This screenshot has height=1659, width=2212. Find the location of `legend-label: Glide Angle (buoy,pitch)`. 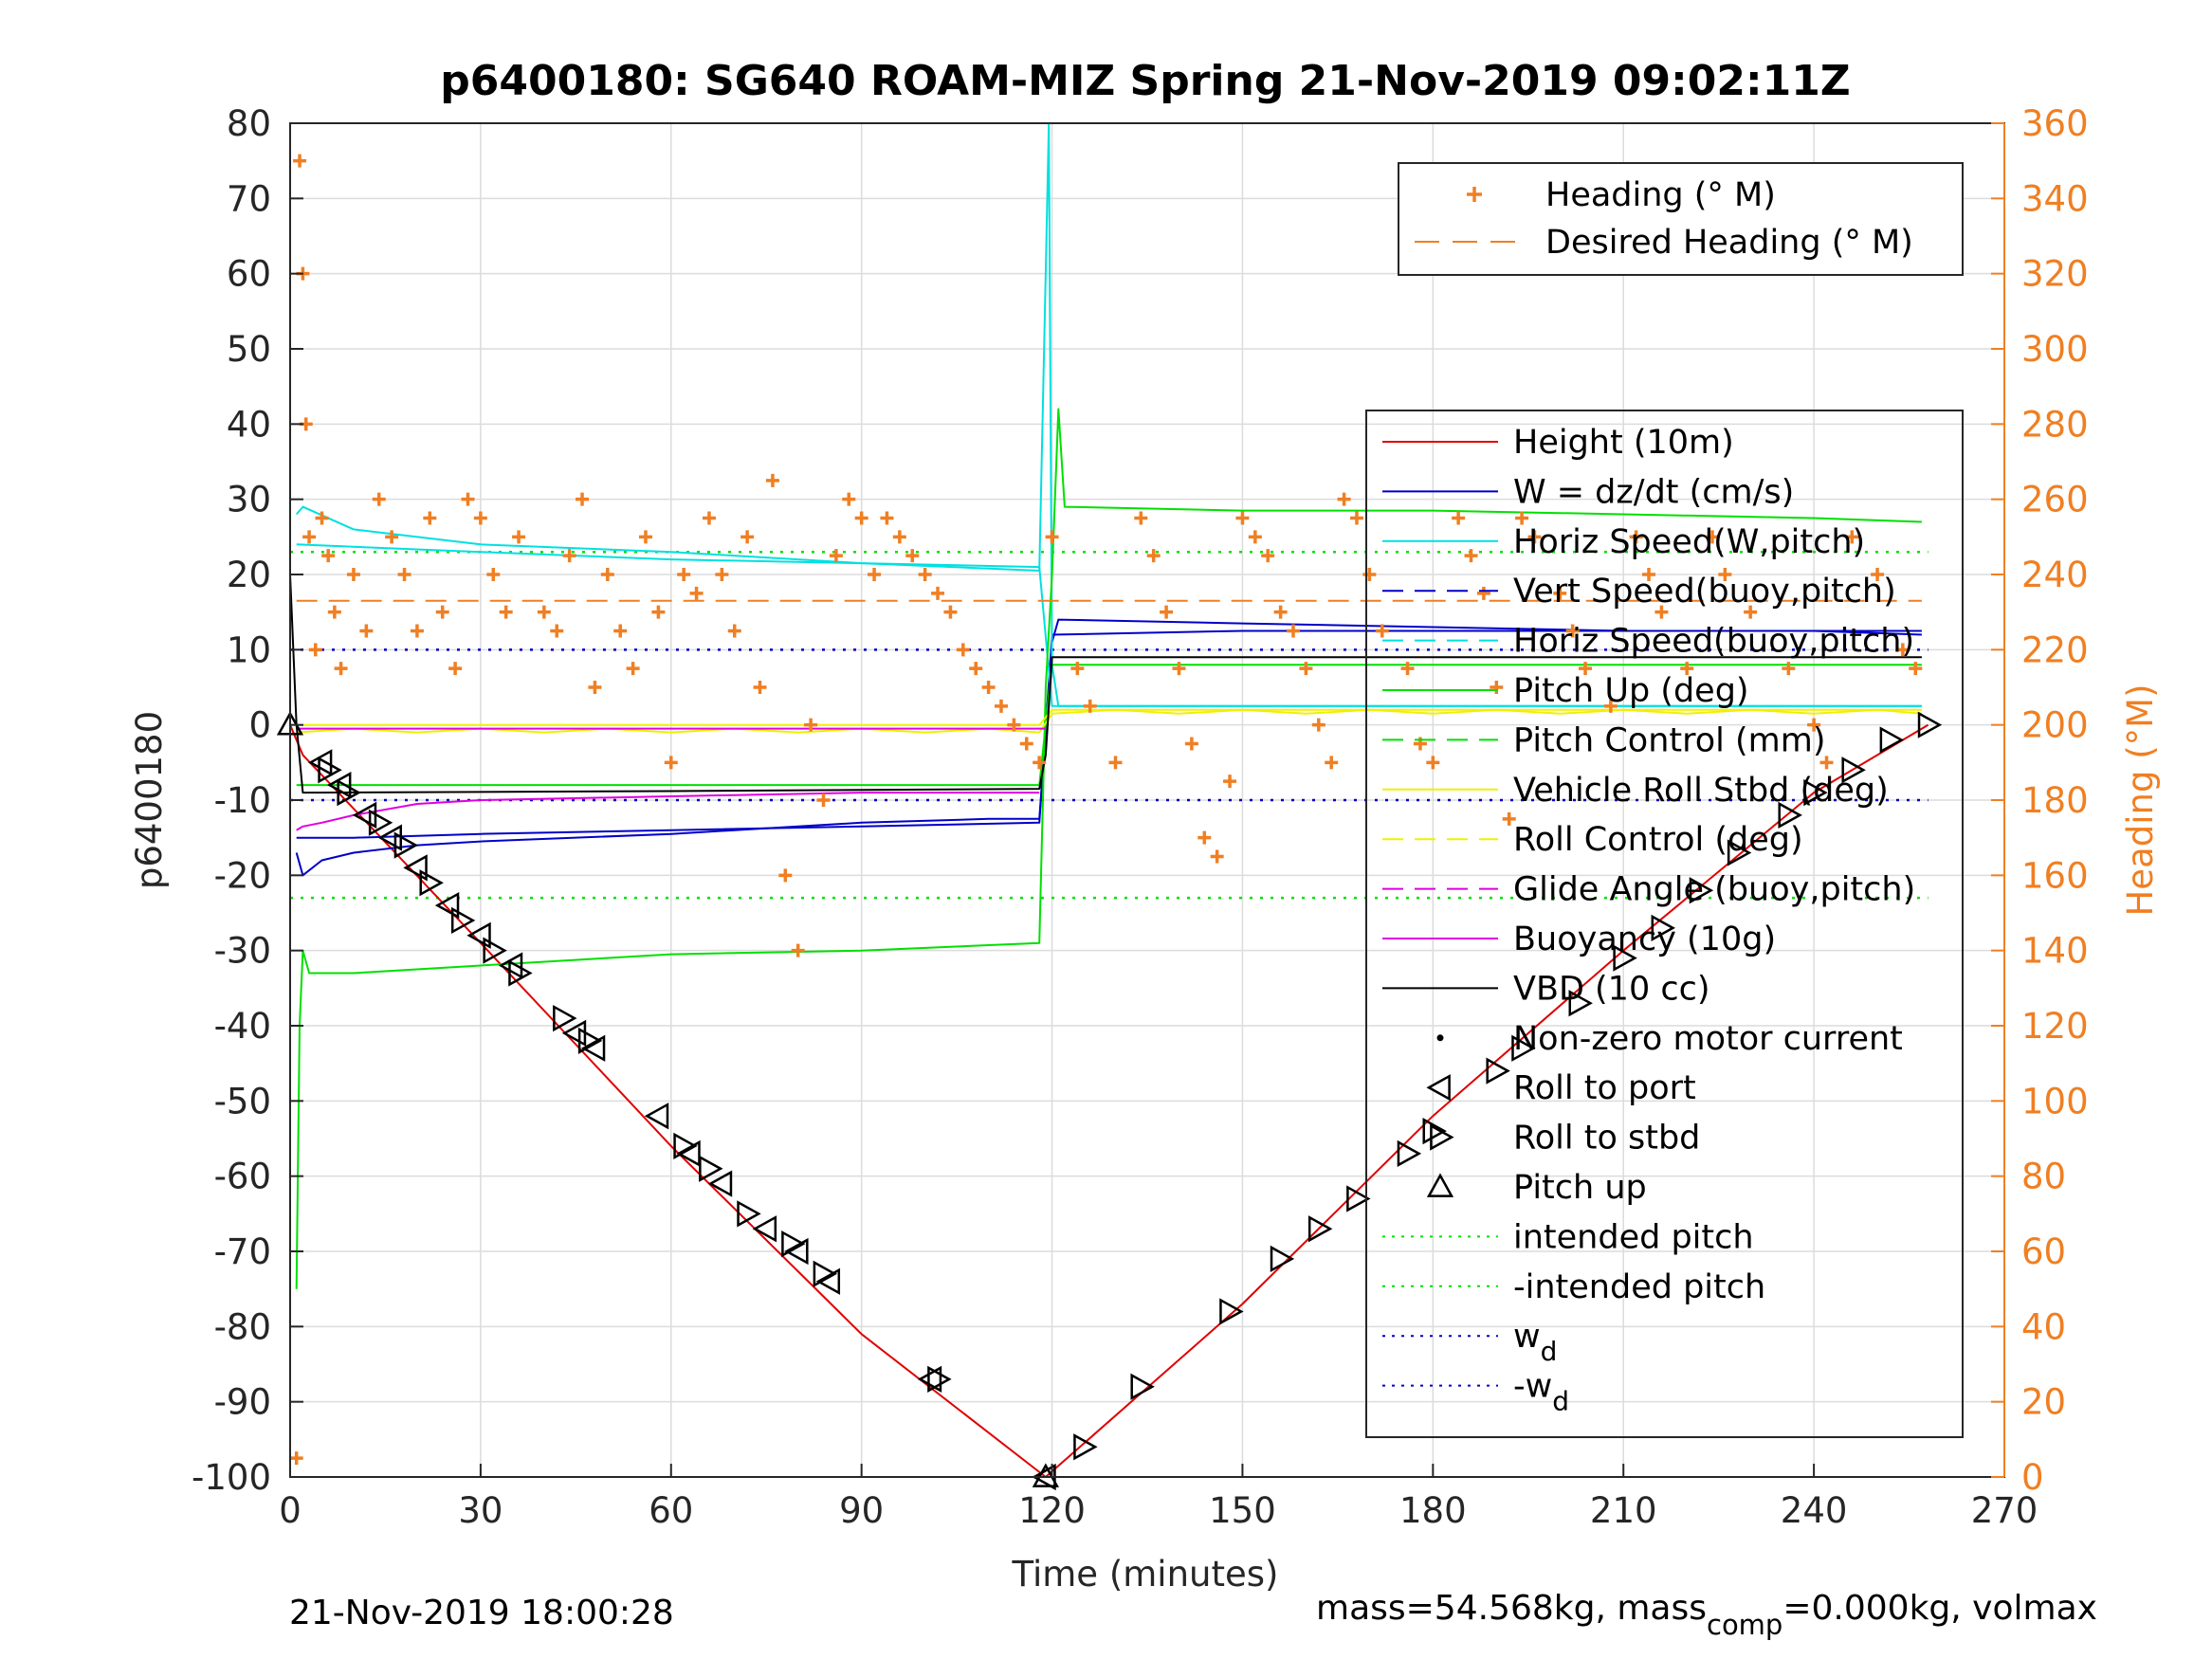

legend-label: Glide Angle (buoy,pitch) is located at coordinates (1714, 890).